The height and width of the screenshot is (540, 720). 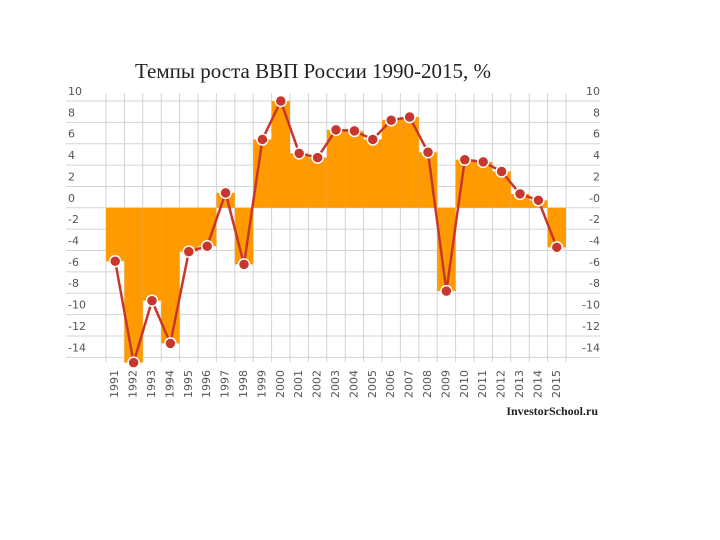 I want to click on y2-tick-label: -8, so click(x=594, y=283).